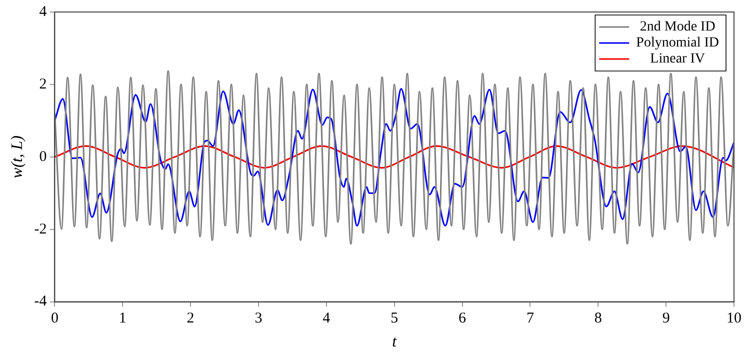 This screenshot has height=356, width=752. Describe the element at coordinates (326, 318) in the screenshot. I see `x-tick-label: 4` at that location.